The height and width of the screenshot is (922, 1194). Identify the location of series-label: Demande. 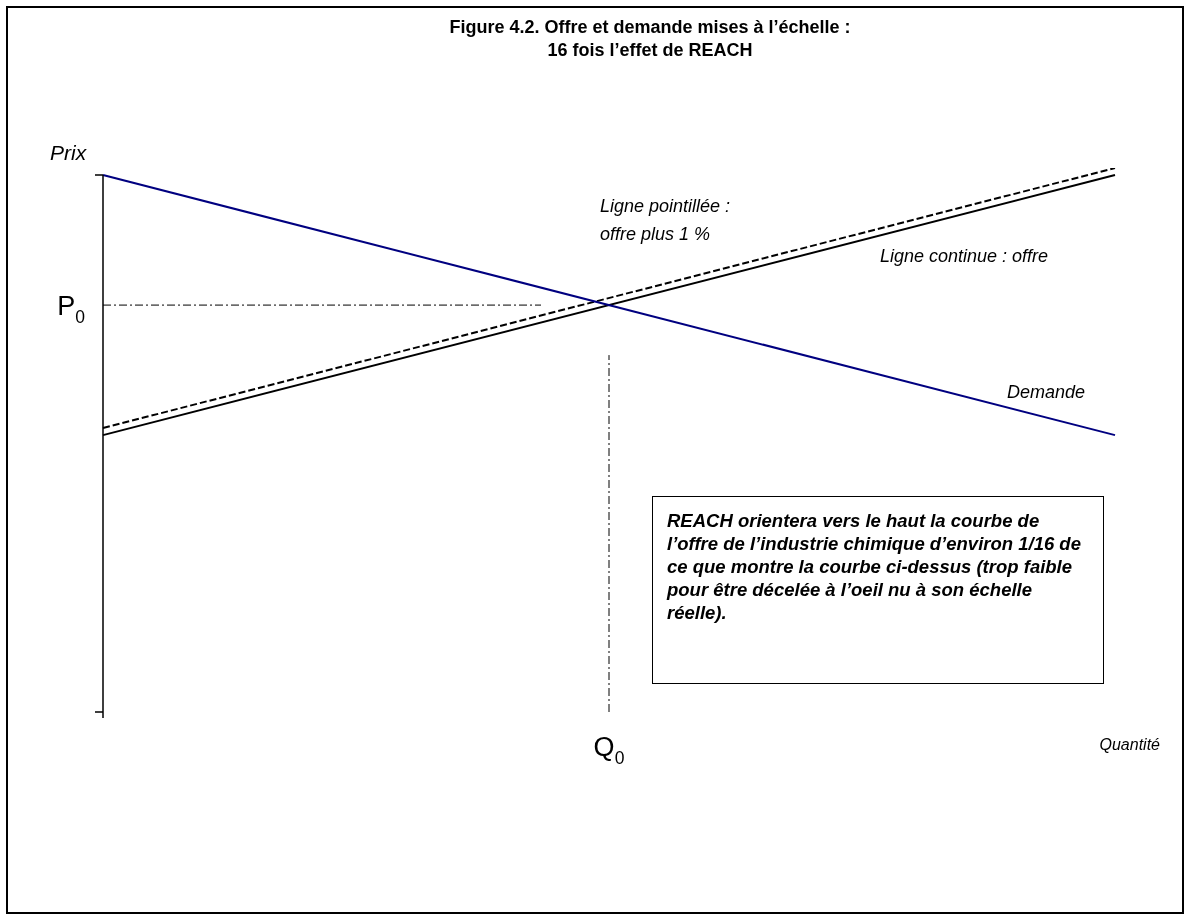
(1046, 392).